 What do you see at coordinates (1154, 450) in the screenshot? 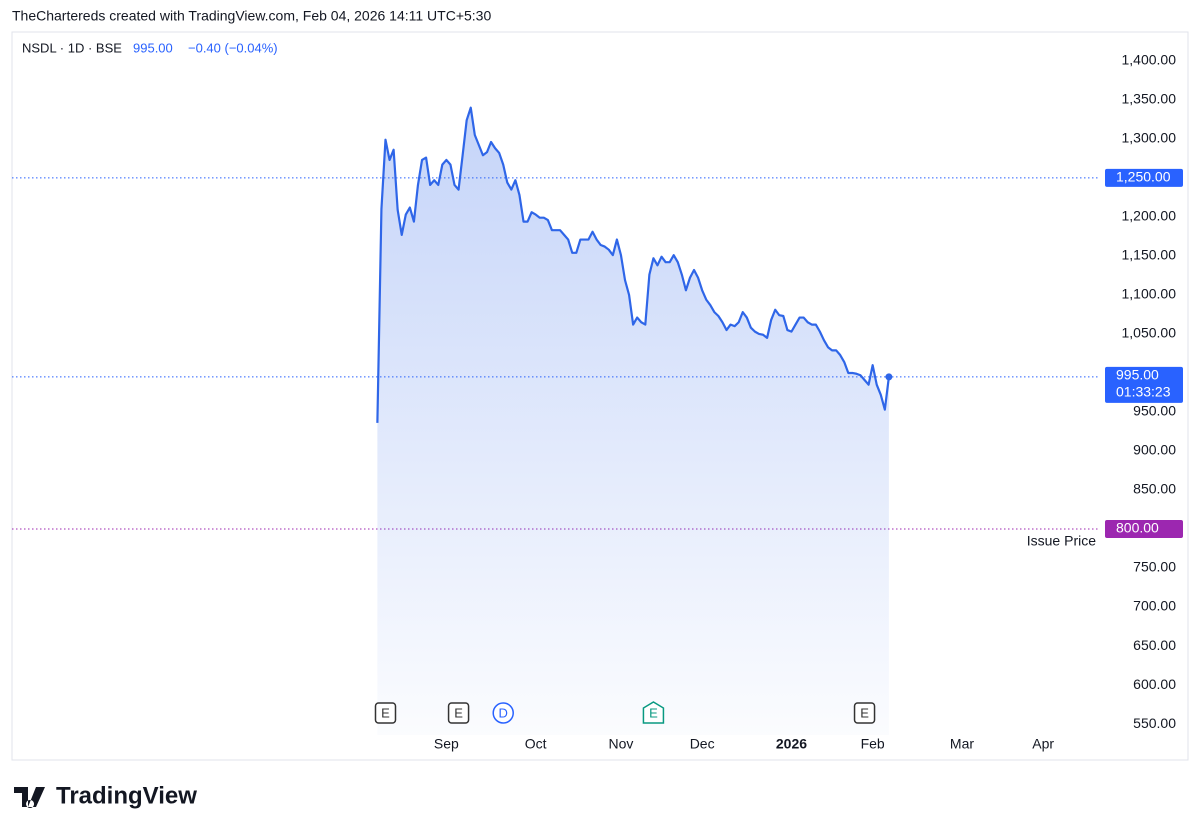
I see `y-tick-label: 900.00` at bounding box center [1154, 450].